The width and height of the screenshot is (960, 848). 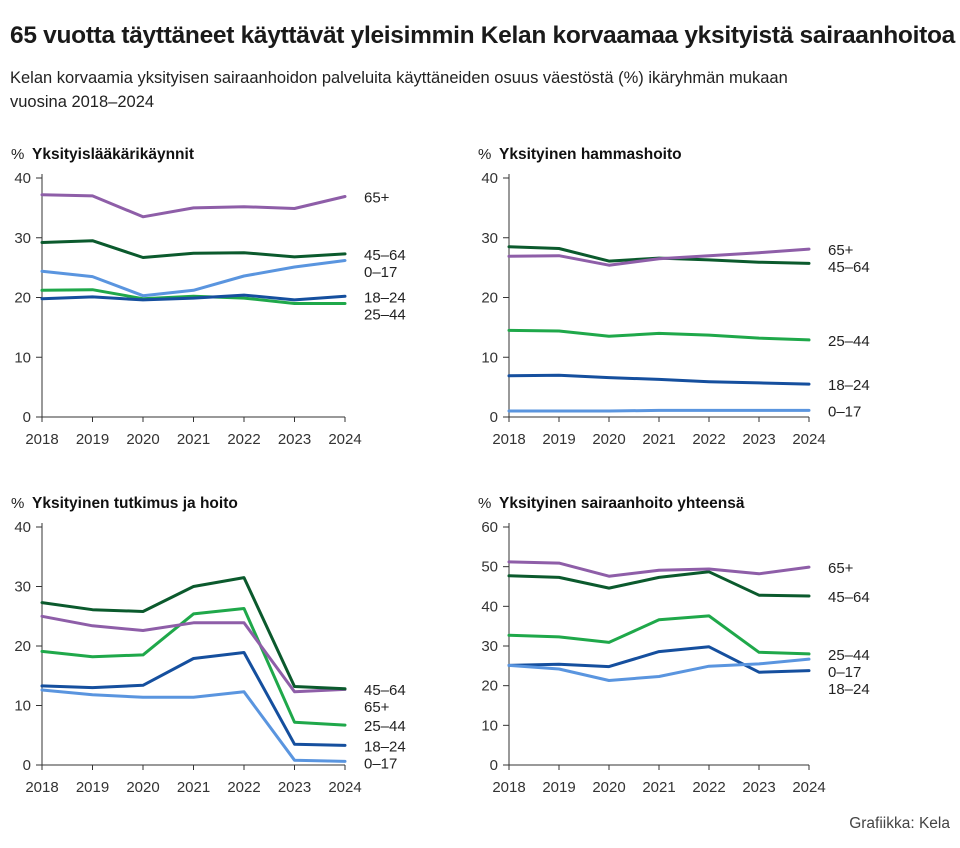 I want to click on source-credit: Grafiikka: Kela, so click(x=899, y=823).